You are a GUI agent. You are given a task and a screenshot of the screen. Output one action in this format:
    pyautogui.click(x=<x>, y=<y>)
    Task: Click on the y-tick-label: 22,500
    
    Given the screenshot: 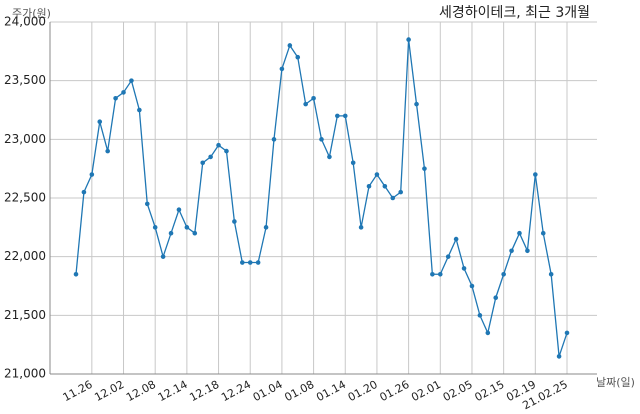 What is the action you would take?
    pyautogui.click(x=25, y=198)
    